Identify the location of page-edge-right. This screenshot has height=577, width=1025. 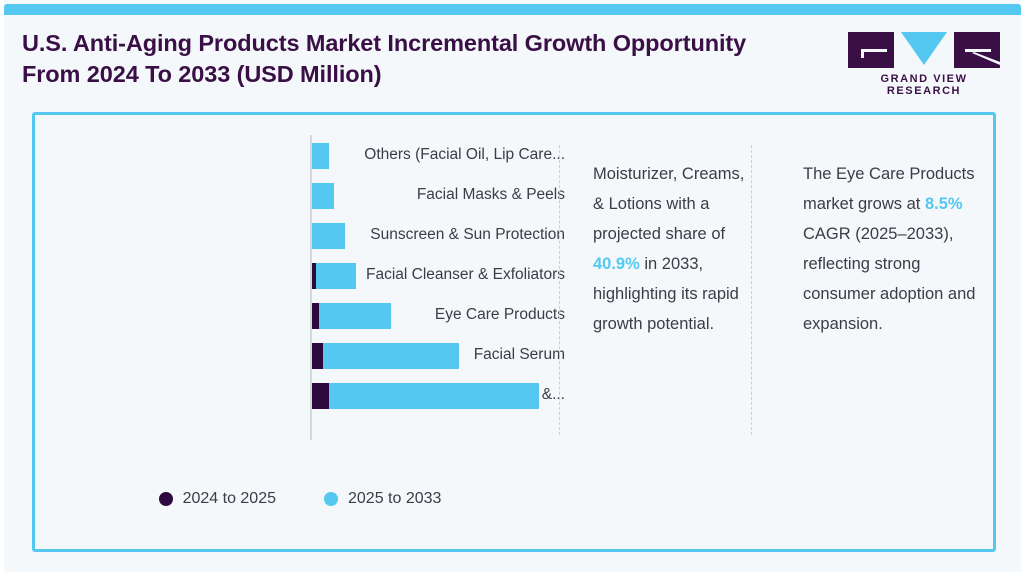
(1023, 288).